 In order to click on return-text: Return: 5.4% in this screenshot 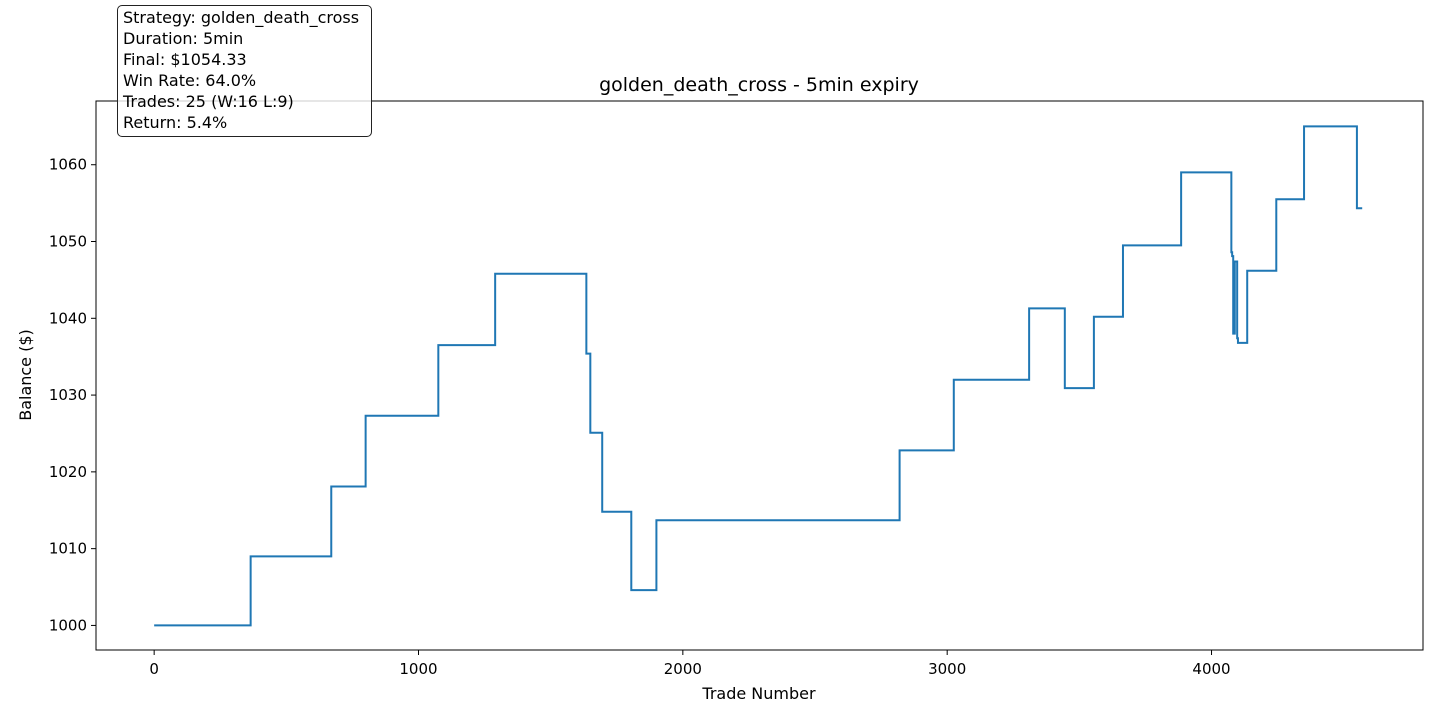, I will do `click(175, 122)`.